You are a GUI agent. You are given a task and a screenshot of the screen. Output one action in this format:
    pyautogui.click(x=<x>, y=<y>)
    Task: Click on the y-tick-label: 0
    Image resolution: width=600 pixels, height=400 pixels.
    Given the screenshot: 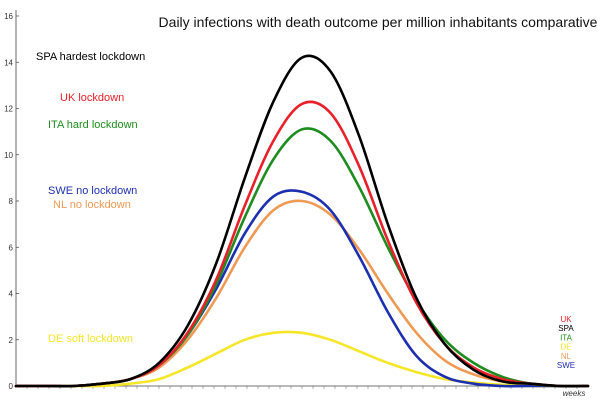 What is the action you would take?
    pyautogui.click(x=11, y=386)
    